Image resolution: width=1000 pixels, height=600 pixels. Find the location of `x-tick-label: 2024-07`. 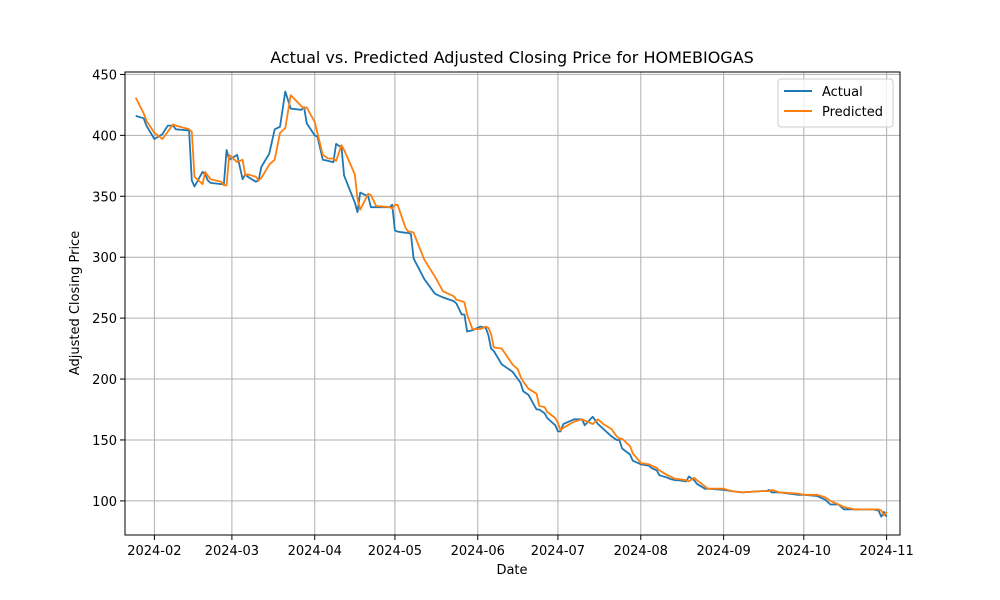

x-tick-label: 2024-07 is located at coordinates (558, 551).